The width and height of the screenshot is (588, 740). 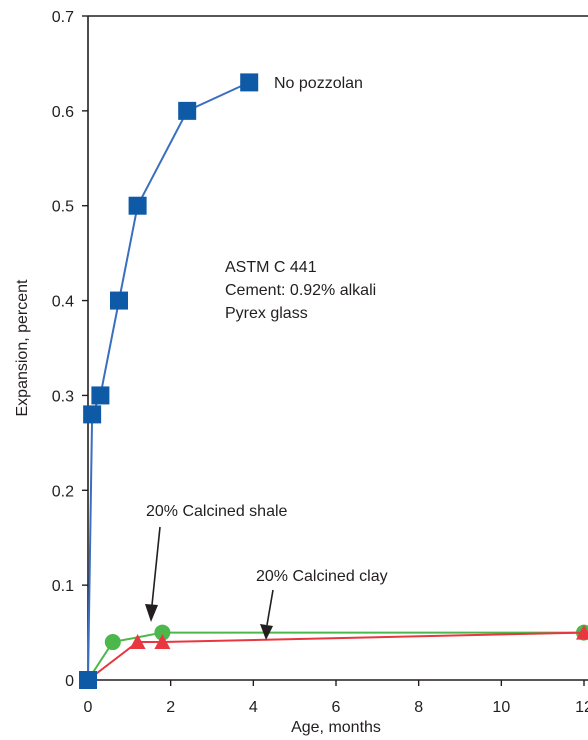 I want to click on x-tick-label: 8, so click(x=418, y=707).